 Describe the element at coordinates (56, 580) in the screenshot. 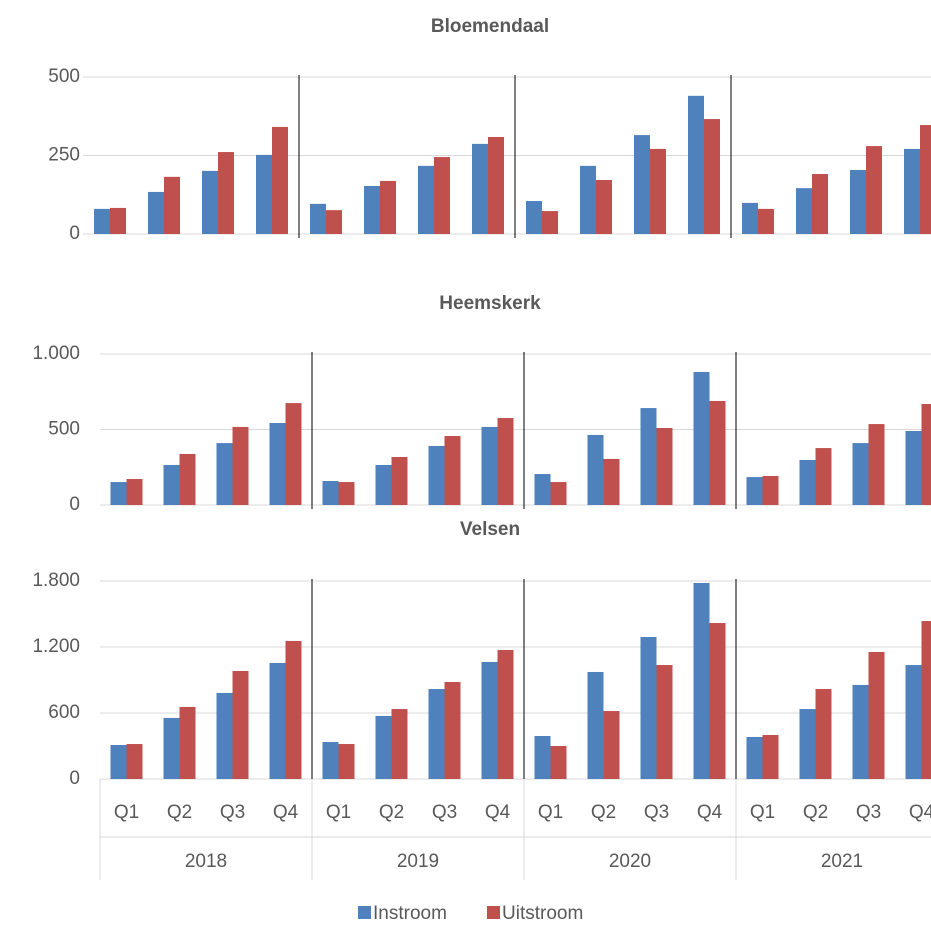

I see `y-tick-label: 1.800` at that location.